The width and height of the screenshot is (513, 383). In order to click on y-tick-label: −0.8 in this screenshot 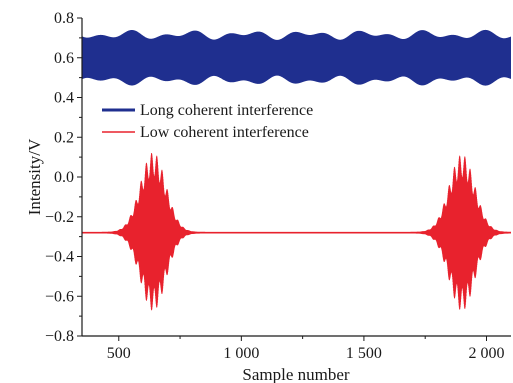, I will do `click(59, 336)`.